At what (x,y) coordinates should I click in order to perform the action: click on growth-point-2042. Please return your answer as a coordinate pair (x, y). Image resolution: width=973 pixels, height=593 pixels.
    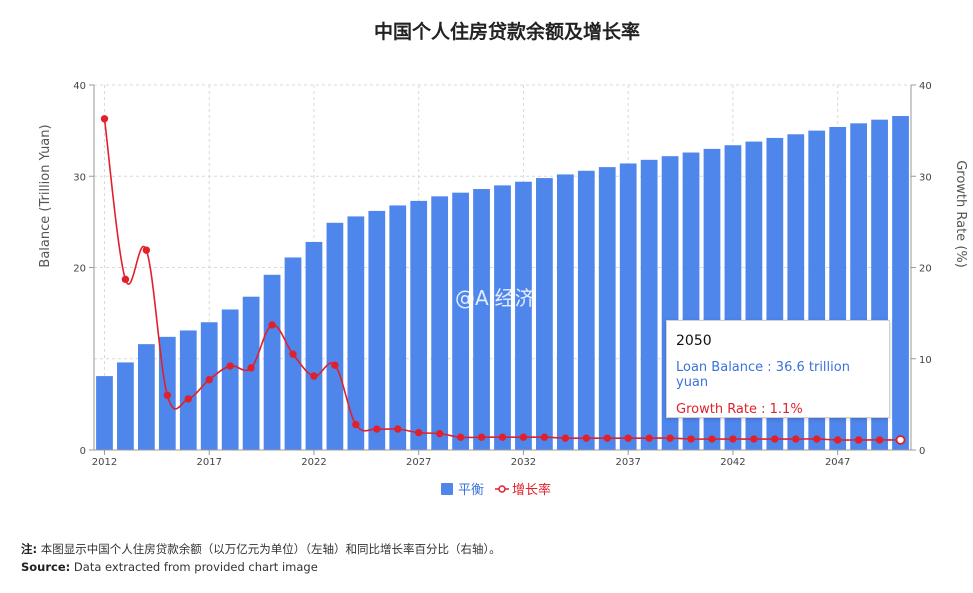
    Looking at the image, I should click on (733, 439).